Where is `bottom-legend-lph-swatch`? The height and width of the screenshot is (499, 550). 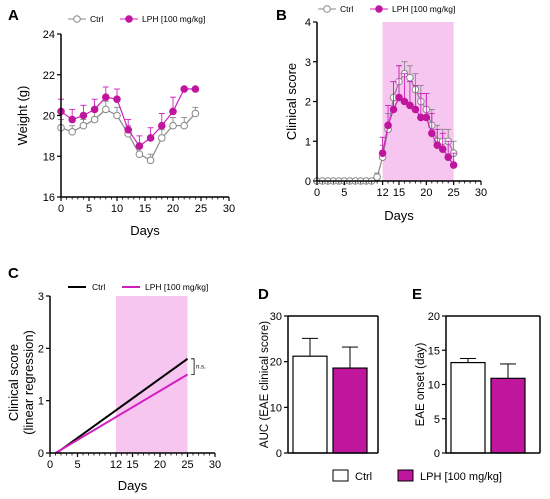
bottom-legend-lph-swatch is located at coordinates (405, 475).